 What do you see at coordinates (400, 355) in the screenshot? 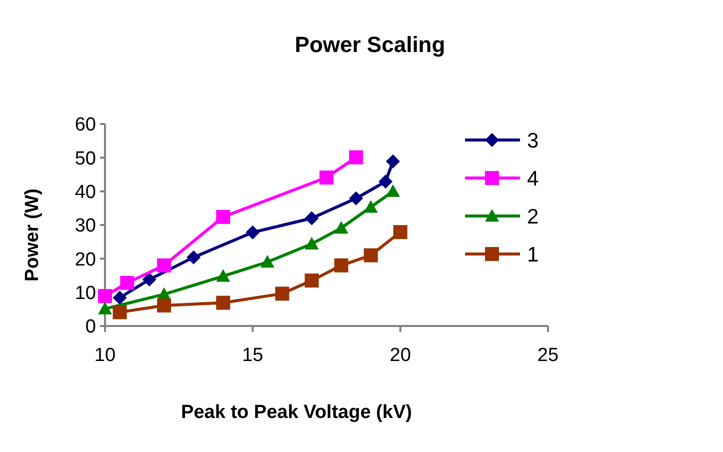
I see `x-tick-label: 20` at bounding box center [400, 355].